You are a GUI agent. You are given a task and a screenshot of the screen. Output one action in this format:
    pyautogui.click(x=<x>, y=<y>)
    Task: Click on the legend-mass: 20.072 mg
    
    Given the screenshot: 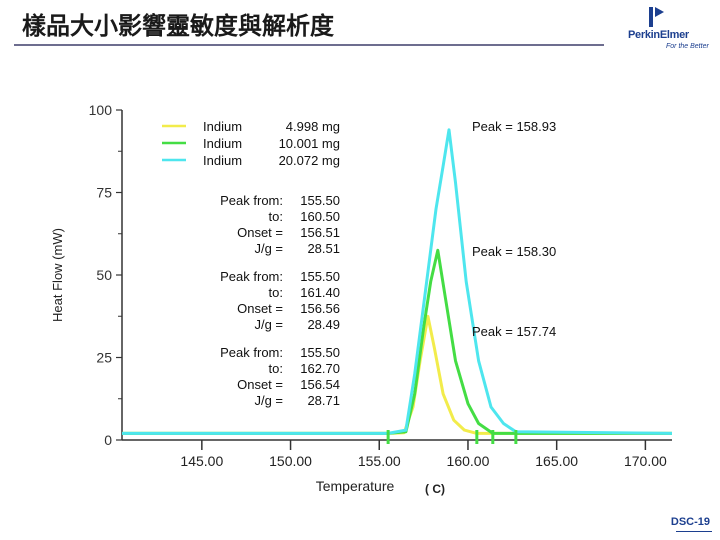 What is the action you would take?
    pyautogui.click(x=309, y=160)
    